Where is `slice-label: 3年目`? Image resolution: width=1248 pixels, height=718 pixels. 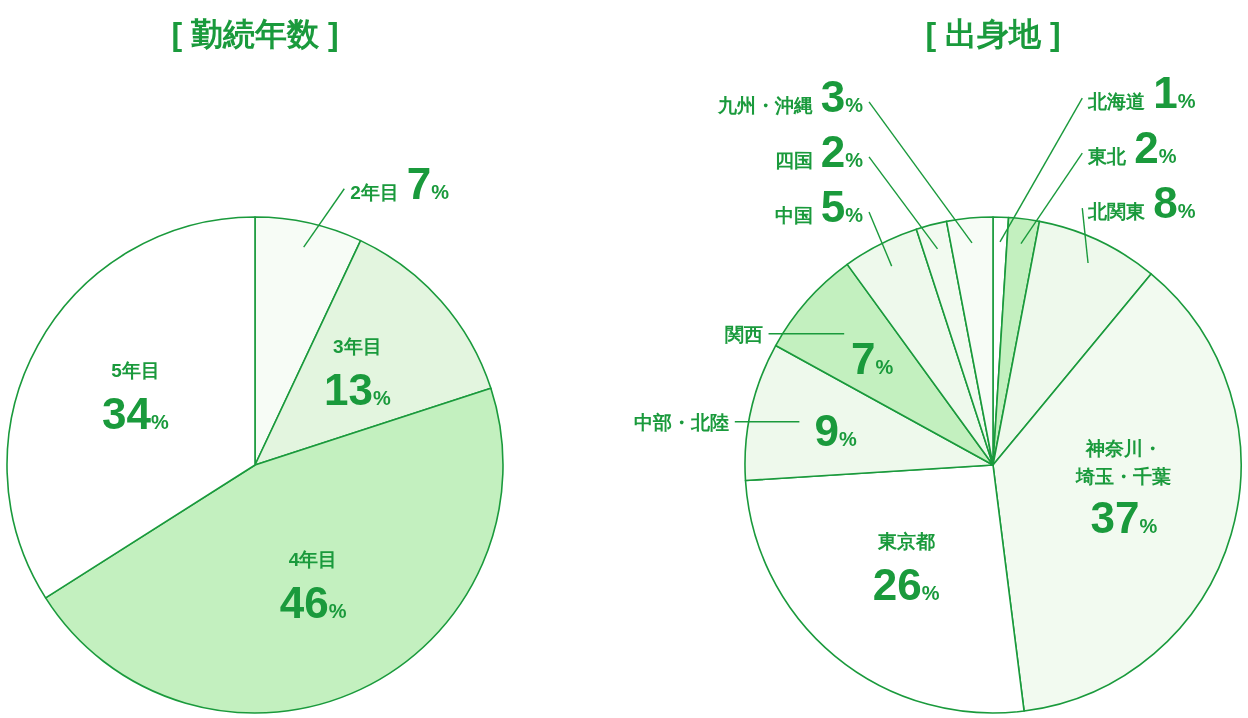 slice-label: 3年目 is located at coordinates (357, 346).